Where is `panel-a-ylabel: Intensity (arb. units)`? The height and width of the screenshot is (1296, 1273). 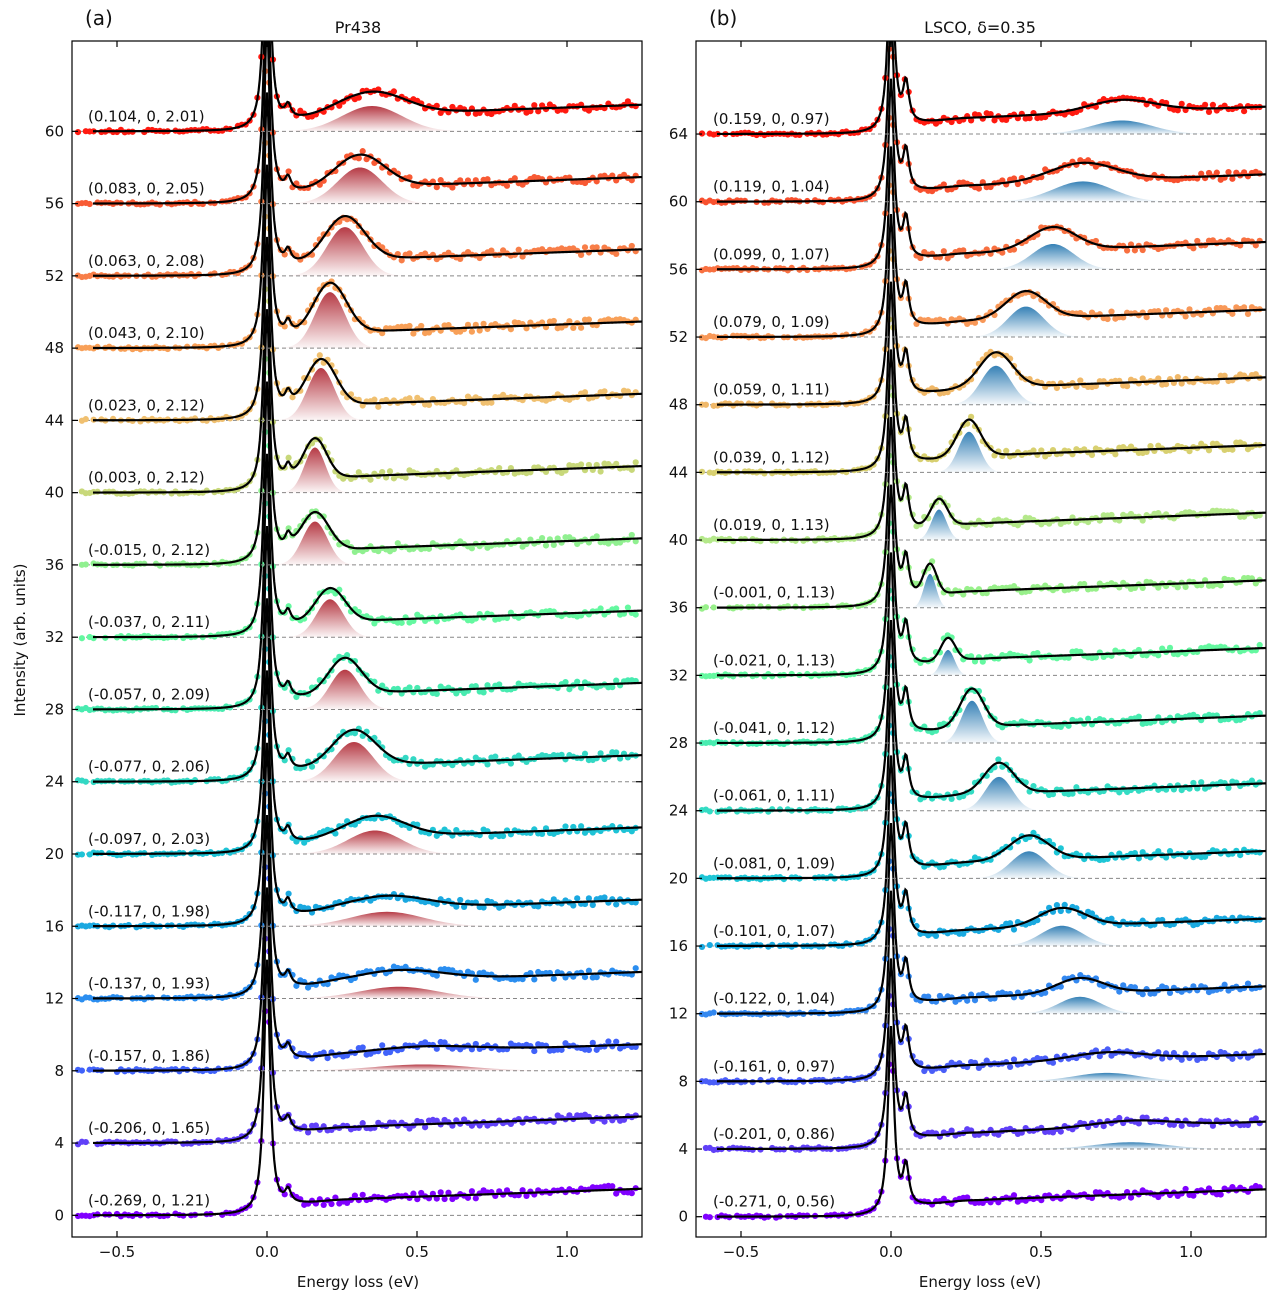
panel-a-ylabel: Intensity (arb. units) is located at coordinates (20, 639).